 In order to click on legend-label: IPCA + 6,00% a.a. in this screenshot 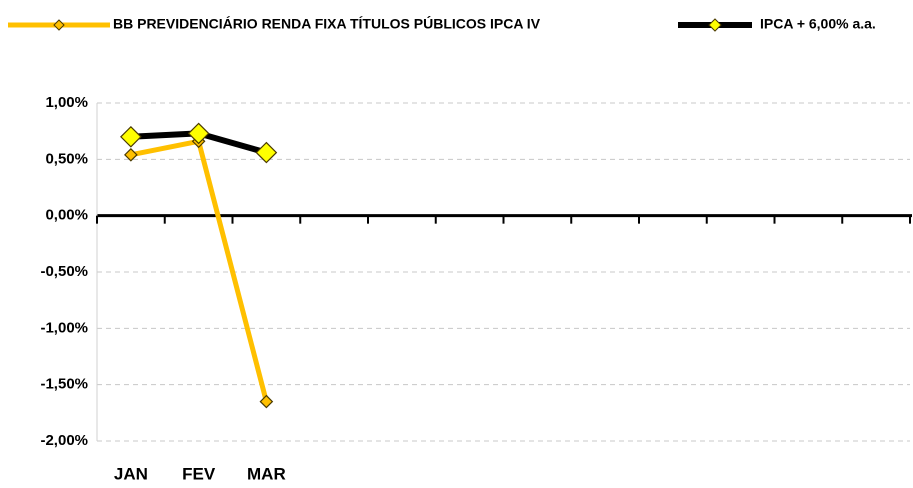, I will do `click(818, 24)`.